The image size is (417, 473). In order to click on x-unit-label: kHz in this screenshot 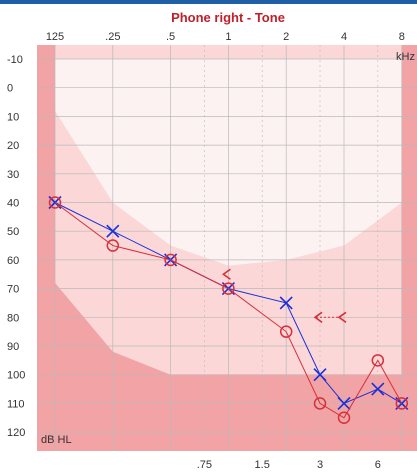, I will do `click(405, 57)`.